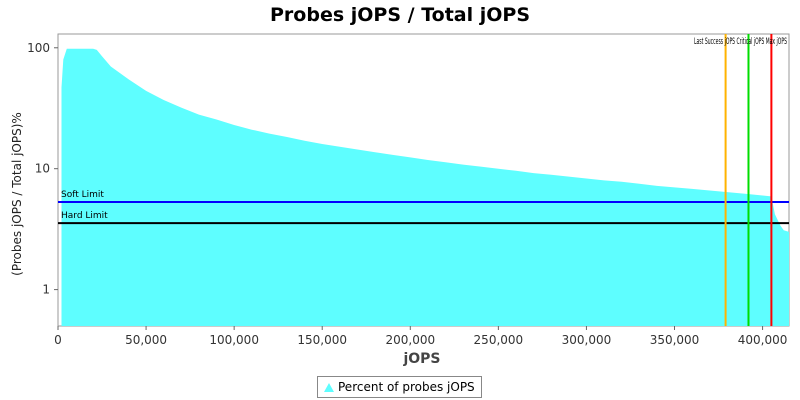  Describe the element at coordinates (17, 194) in the screenshot. I see `y-axis-label: (Probes jOPS / Total jOPS)%` at that location.